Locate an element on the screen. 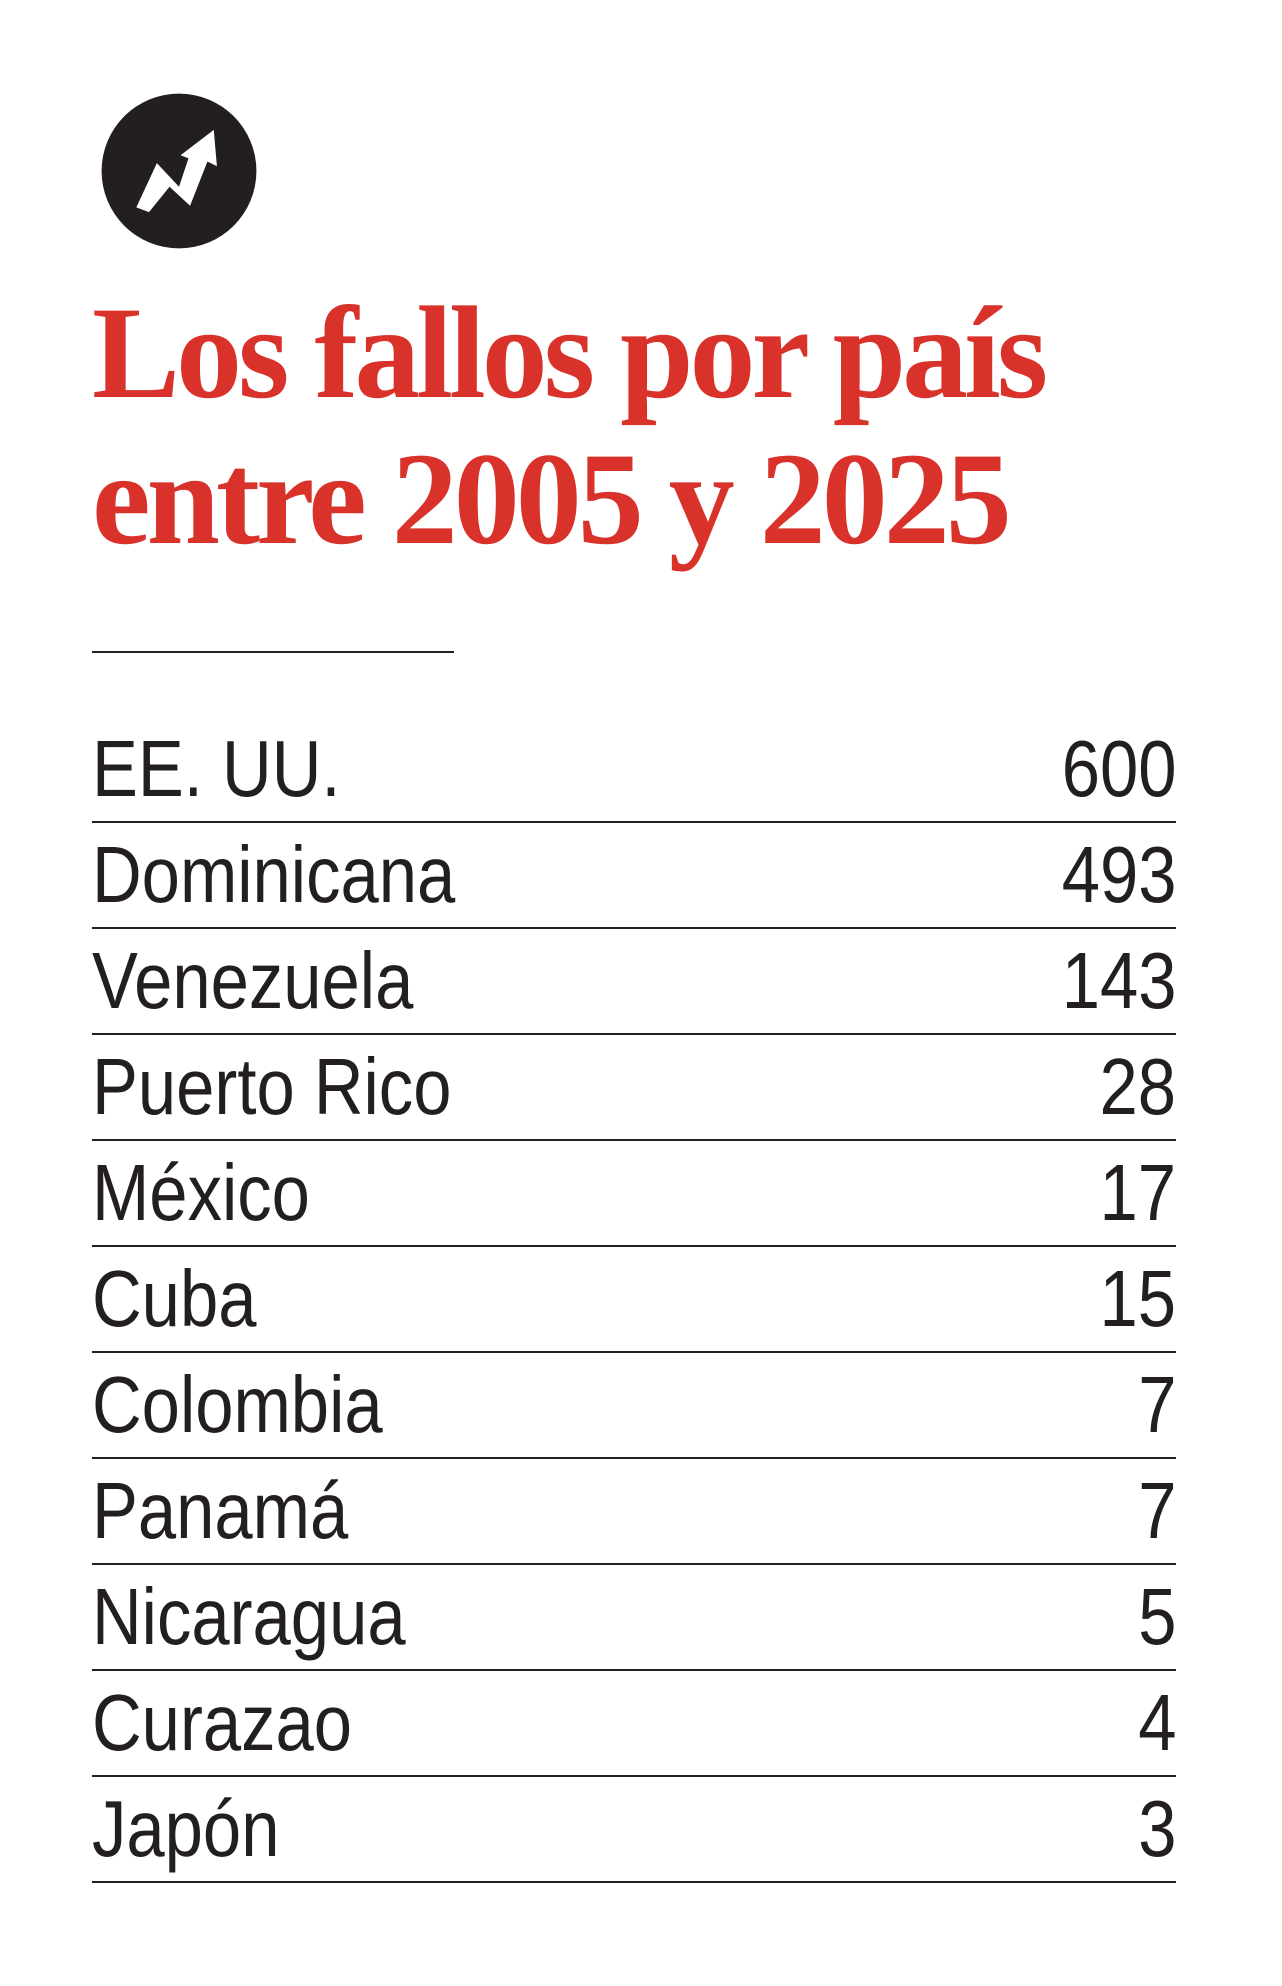 The image size is (1282, 1986). table-row: Colombia 7 is located at coordinates (634, 1406).